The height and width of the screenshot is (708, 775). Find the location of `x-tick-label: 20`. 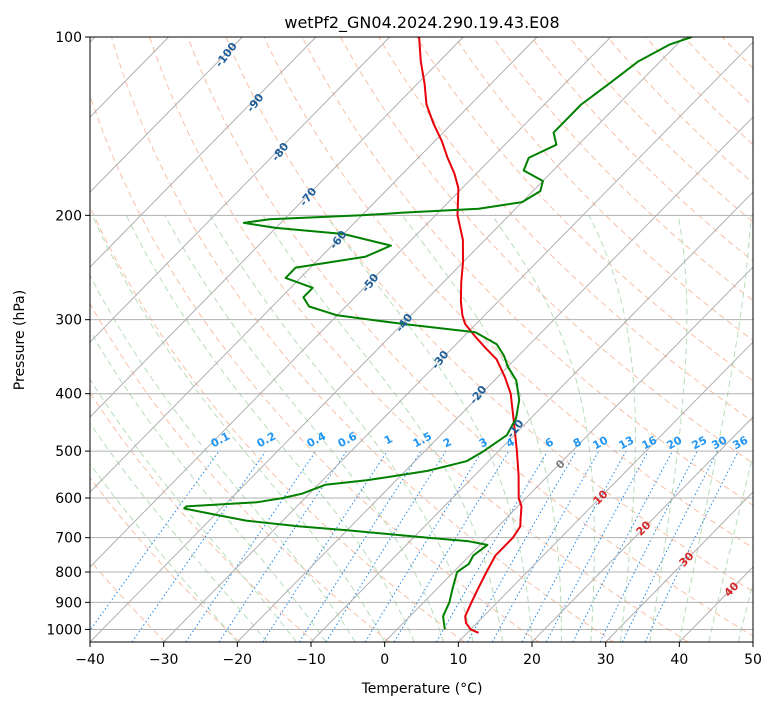

x-tick-label: 20 is located at coordinates (532, 660).